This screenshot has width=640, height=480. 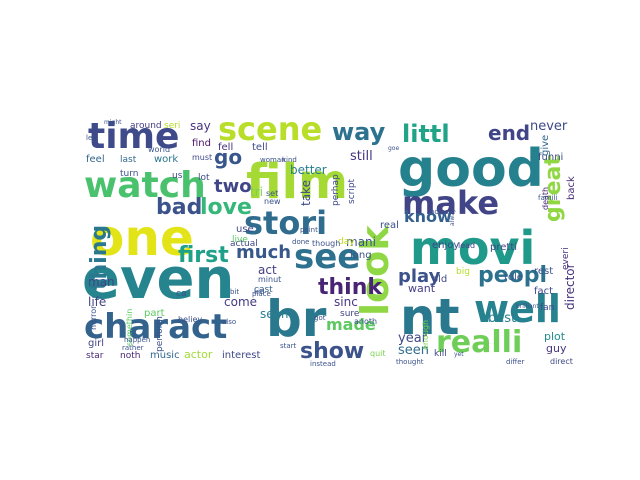 What do you see at coordinates (323, 364) in the screenshot?
I see `word-instead: instead` at bounding box center [323, 364].